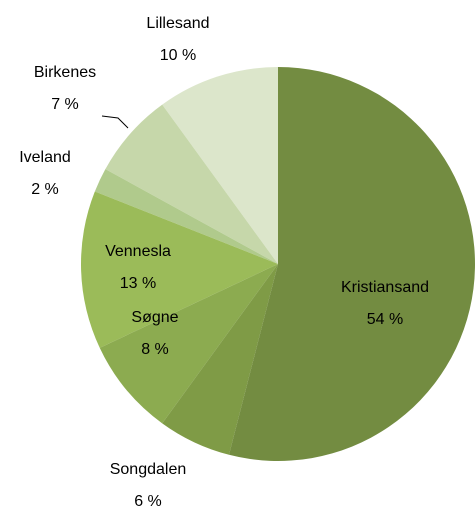 This screenshot has width=476, height=518. I want to click on slice-label: Vennesla, so click(138, 251).